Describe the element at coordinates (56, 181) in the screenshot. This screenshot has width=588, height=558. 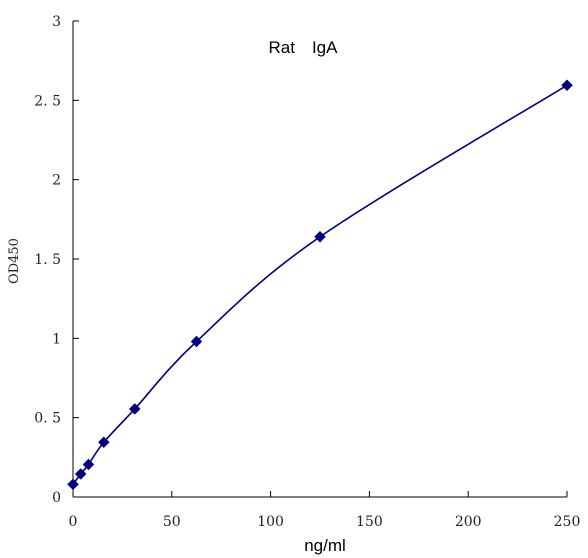
I see `y-tick-label: 2` at that location.